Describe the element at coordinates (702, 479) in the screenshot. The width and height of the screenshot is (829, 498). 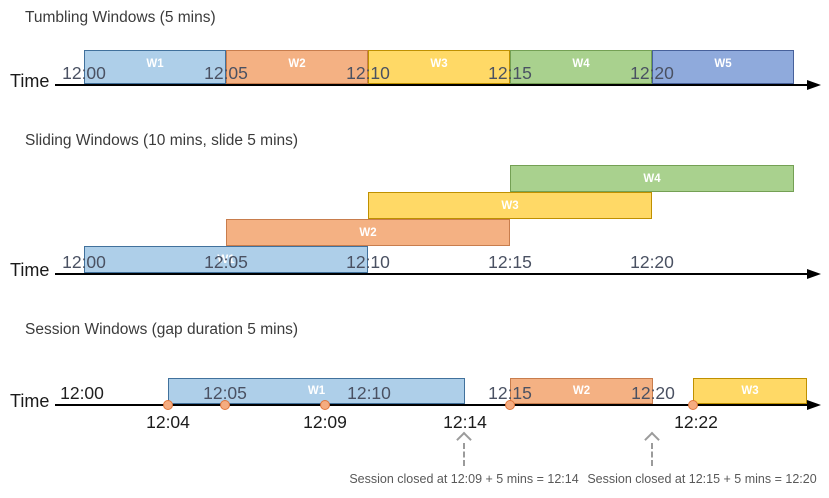
I see `annotation-text: Session closed at 12:15 + 5 mins = 12:20` at that location.